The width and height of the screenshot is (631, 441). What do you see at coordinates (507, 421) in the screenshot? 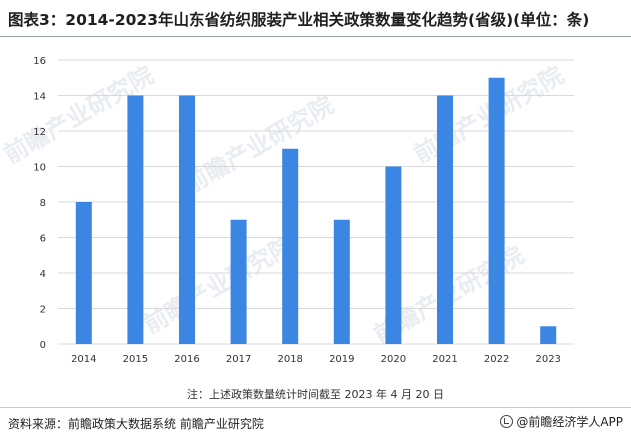
I see `brand-logo-icon` at bounding box center [507, 421].